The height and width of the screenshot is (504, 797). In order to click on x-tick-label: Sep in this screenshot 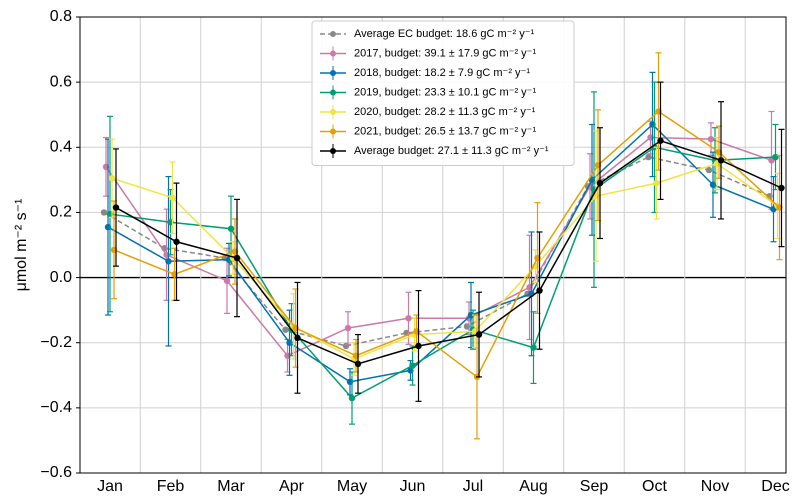, I will do `click(594, 486)`.